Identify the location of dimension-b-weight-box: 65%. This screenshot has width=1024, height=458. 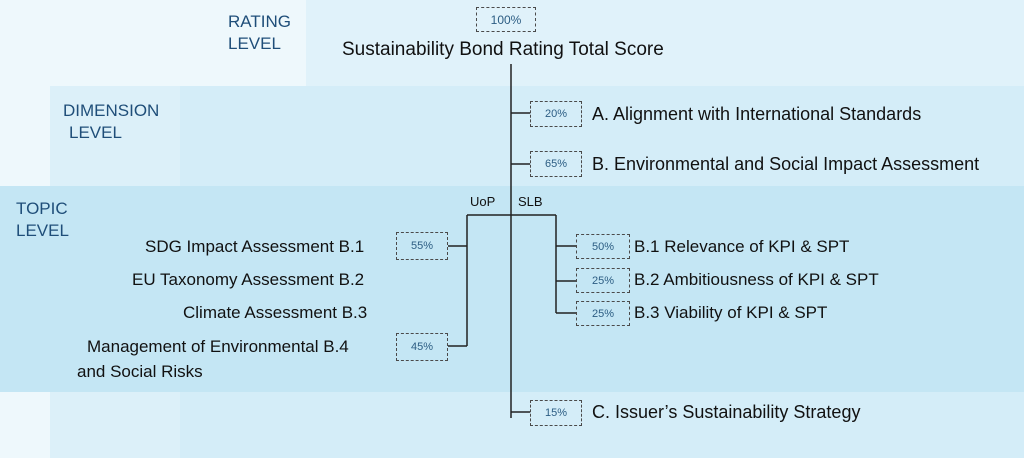
(556, 164).